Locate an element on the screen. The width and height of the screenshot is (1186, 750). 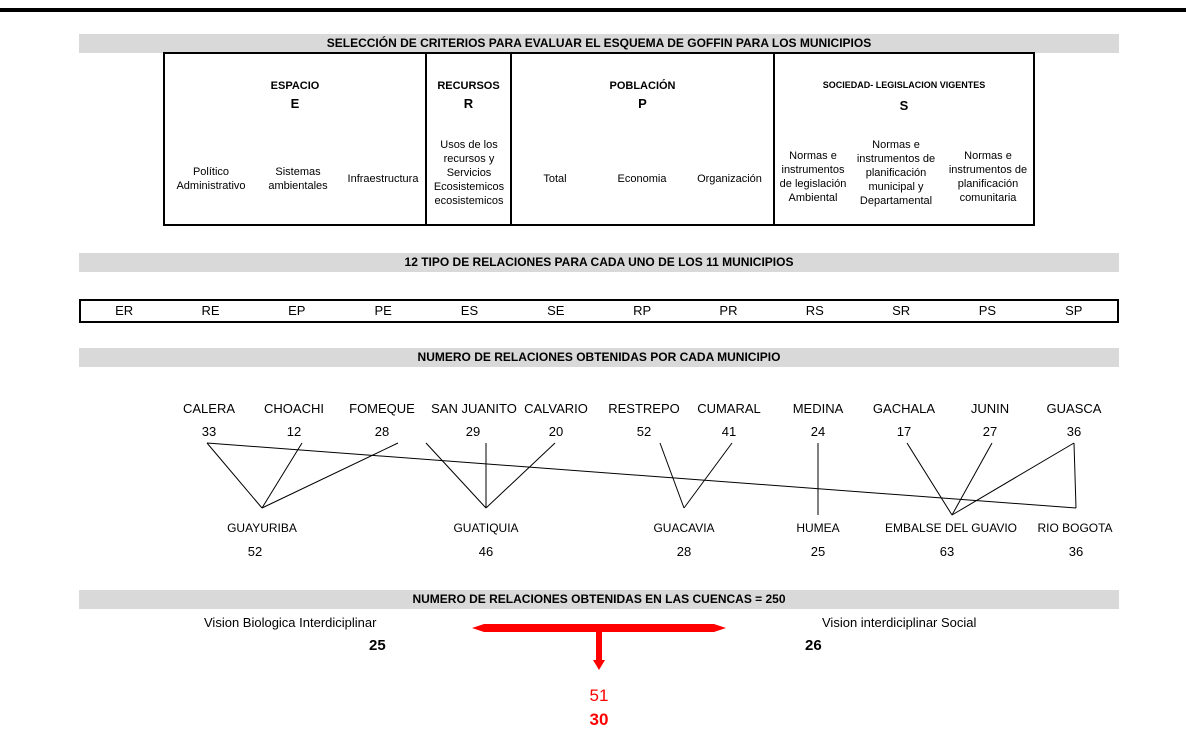
final-value: 30 is located at coordinates (599, 719).